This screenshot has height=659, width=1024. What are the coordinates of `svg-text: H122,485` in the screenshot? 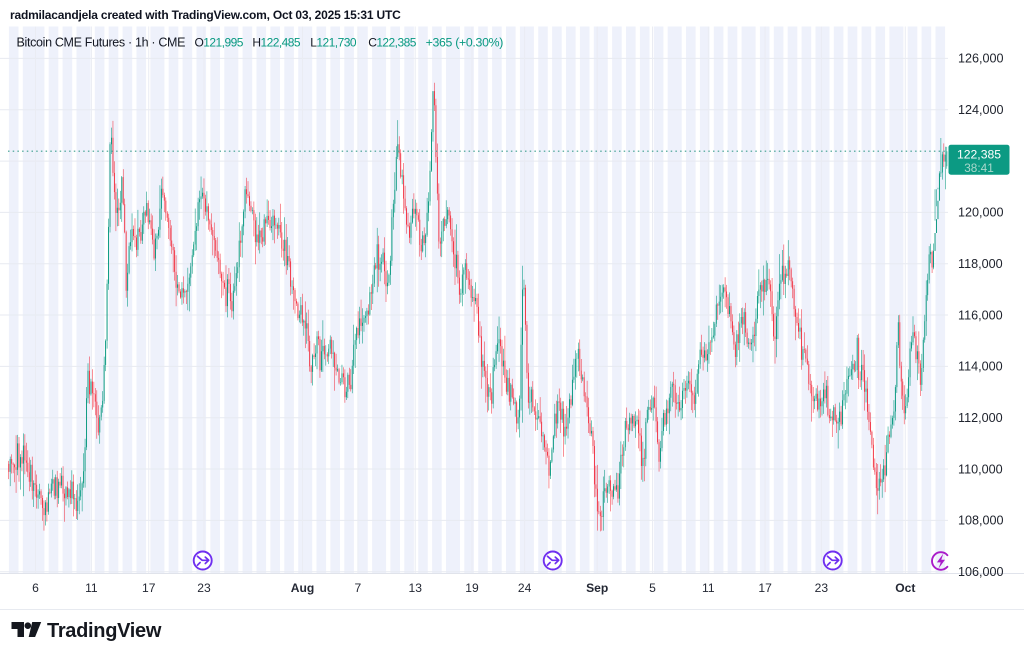 It's located at (276, 43).